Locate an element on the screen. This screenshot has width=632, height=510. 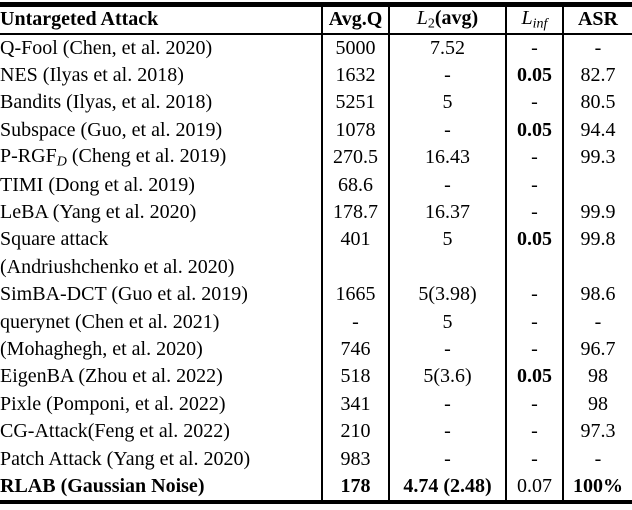
cell-asr: 98.6 is located at coordinates (597, 294).